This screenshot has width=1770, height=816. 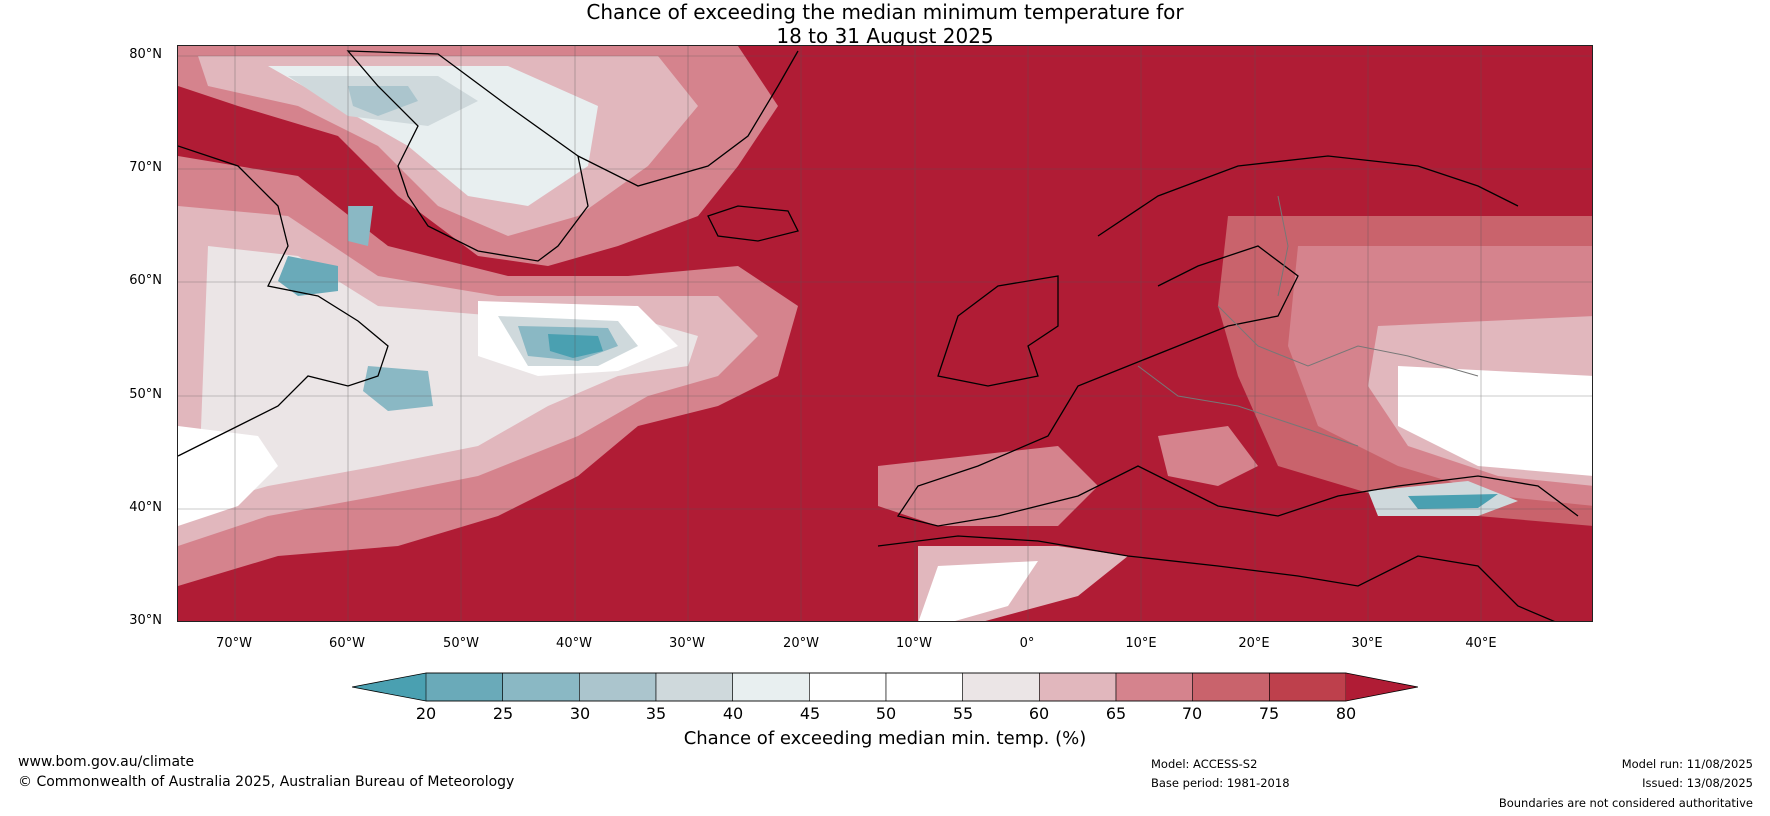 What do you see at coordinates (1346, 713) in the screenshot?
I see `colorbar-tick-80: 80` at bounding box center [1346, 713].